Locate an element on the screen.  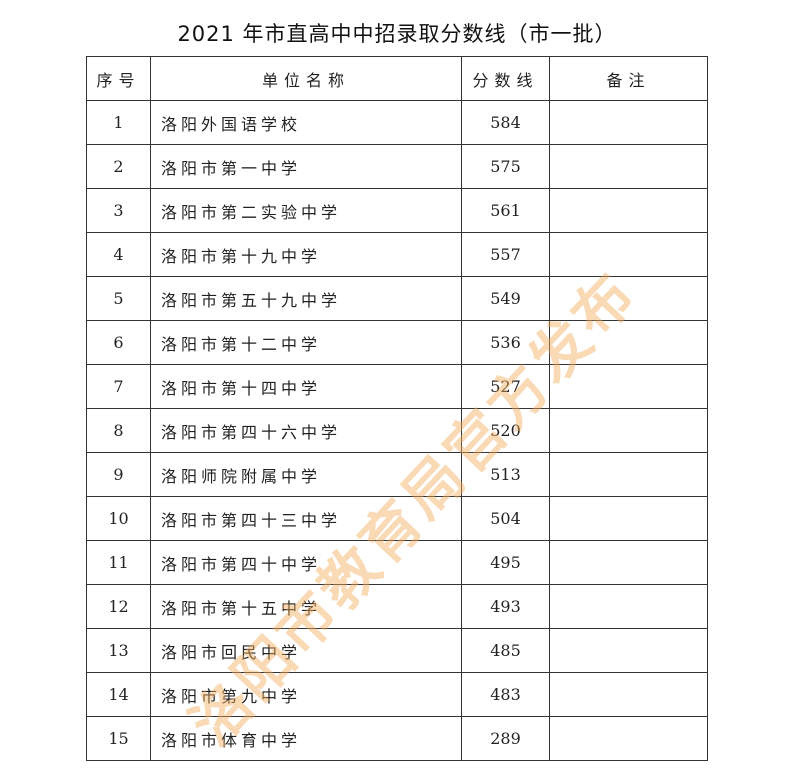
row-number: 5 is located at coordinates (118, 298).